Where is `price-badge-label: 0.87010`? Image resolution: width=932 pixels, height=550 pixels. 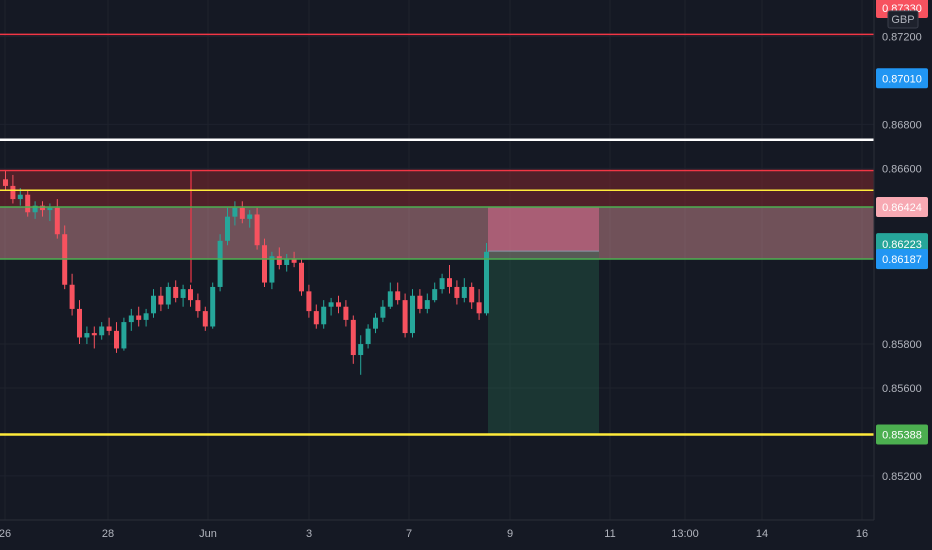 price-badge-label: 0.87010 is located at coordinates (902, 79).